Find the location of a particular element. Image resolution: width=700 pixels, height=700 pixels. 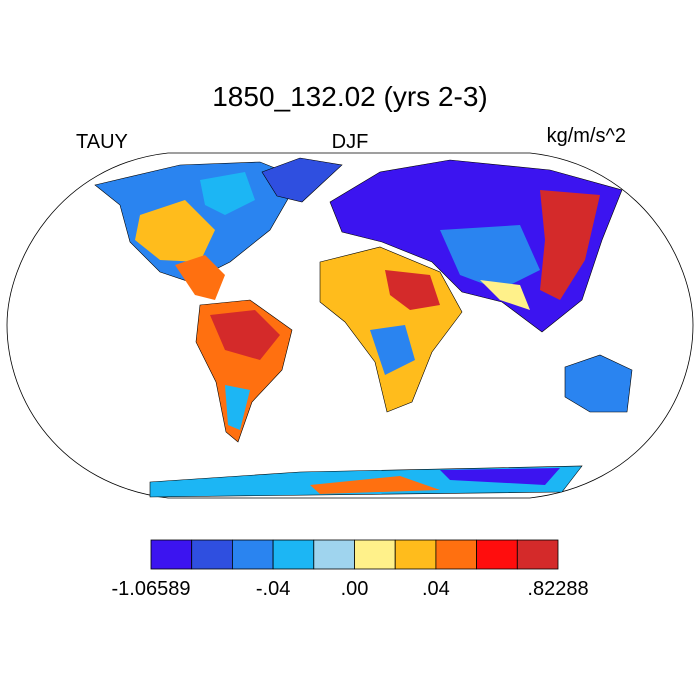

greenland is located at coordinates (302, 180).